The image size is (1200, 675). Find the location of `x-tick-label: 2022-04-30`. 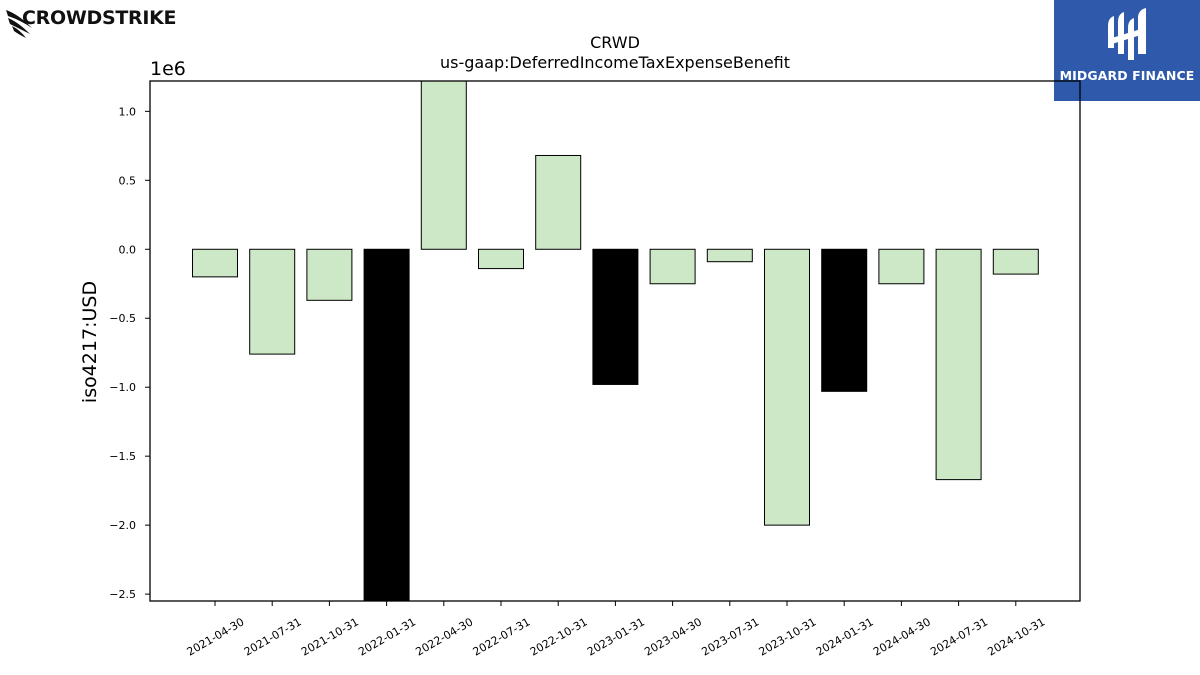

x-tick-label: 2022-04-30 is located at coordinates (444, 636).